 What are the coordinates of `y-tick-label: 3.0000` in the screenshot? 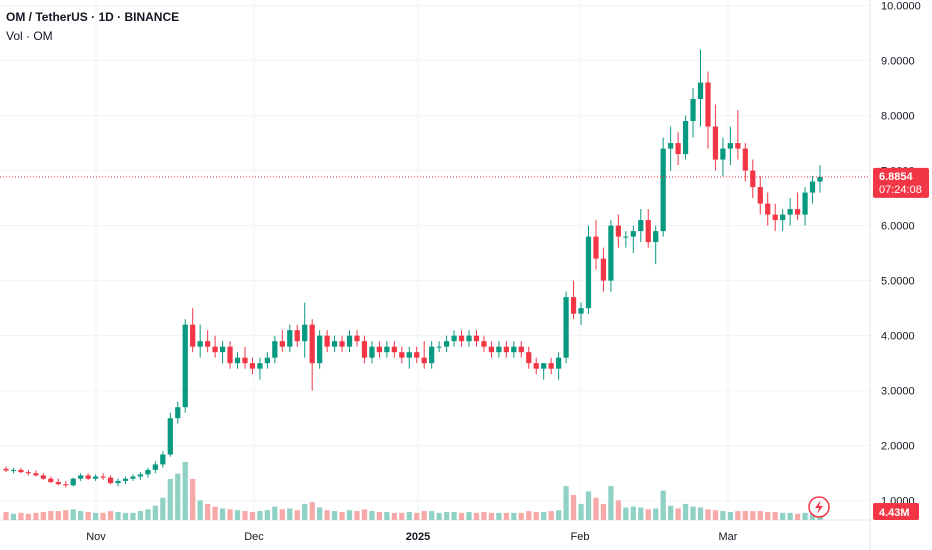 It's located at (898, 392).